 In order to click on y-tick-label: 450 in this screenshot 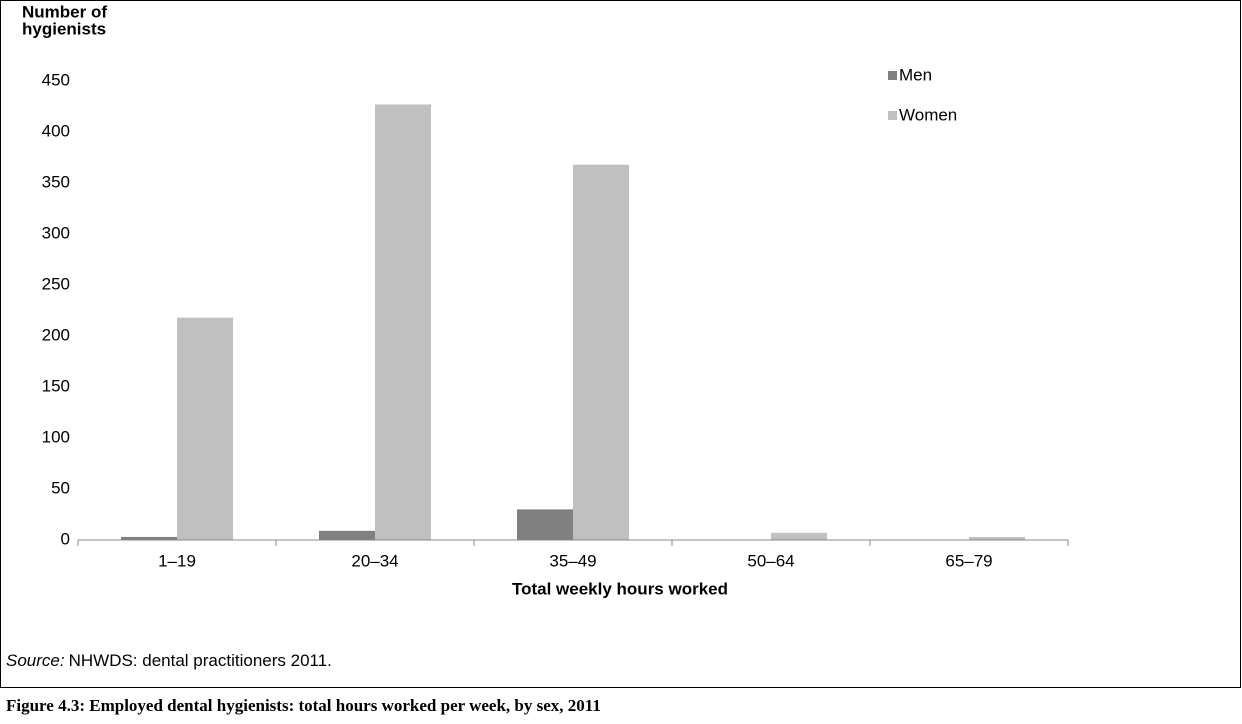, I will do `click(56, 79)`.